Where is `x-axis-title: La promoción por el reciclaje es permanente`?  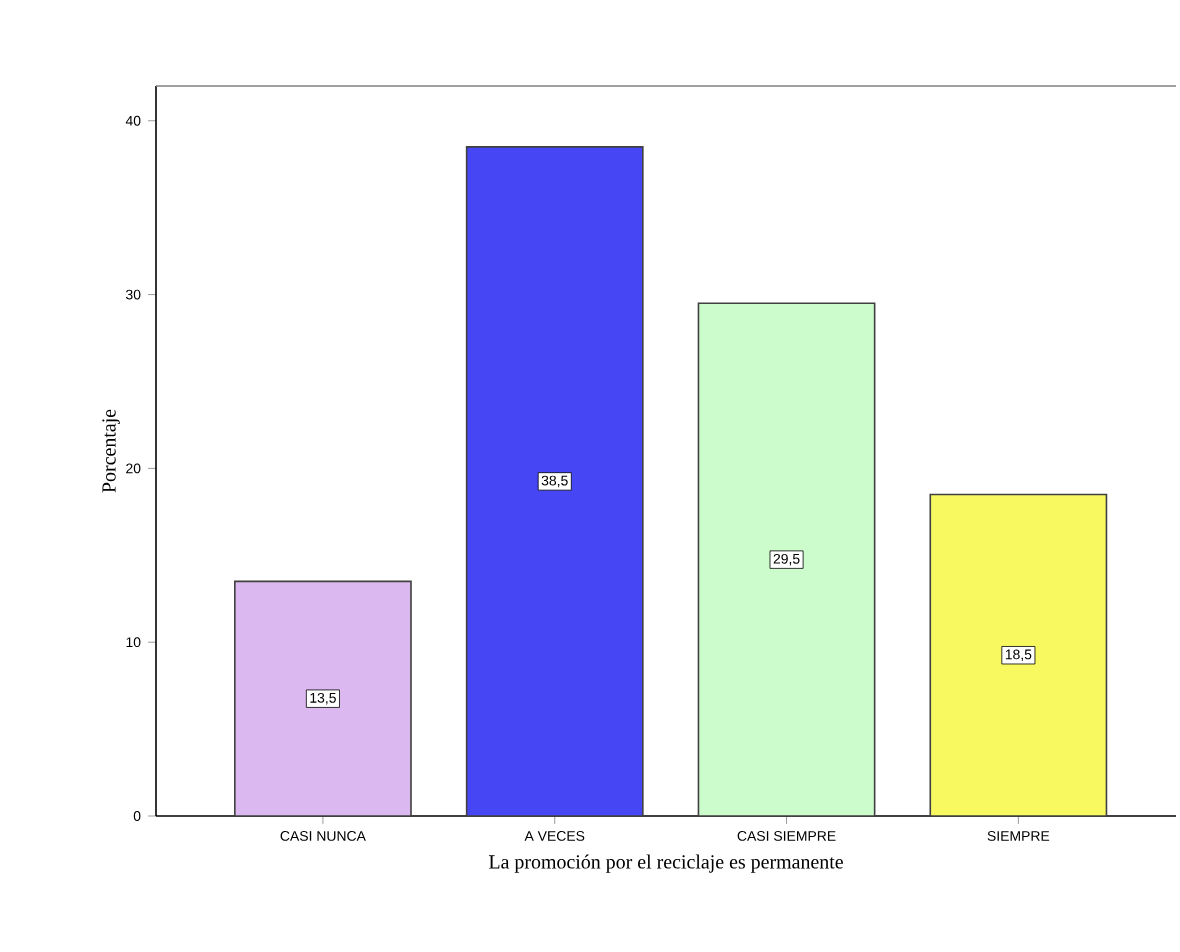
x-axis-title: La promoción por el reciclaje es permanente is located at coordinates (665, 863).